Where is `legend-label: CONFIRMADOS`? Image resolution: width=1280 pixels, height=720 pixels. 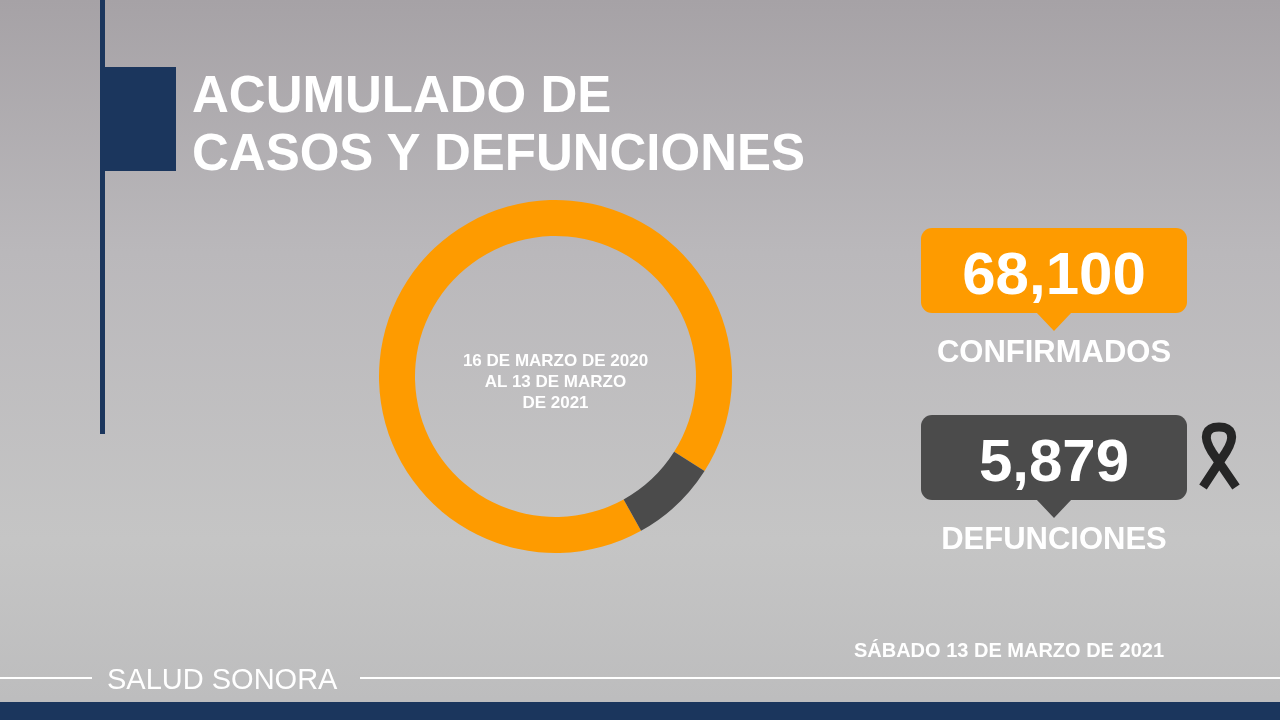 legend-label: CONFIRMADOS is located at coordinates (1054, 351).